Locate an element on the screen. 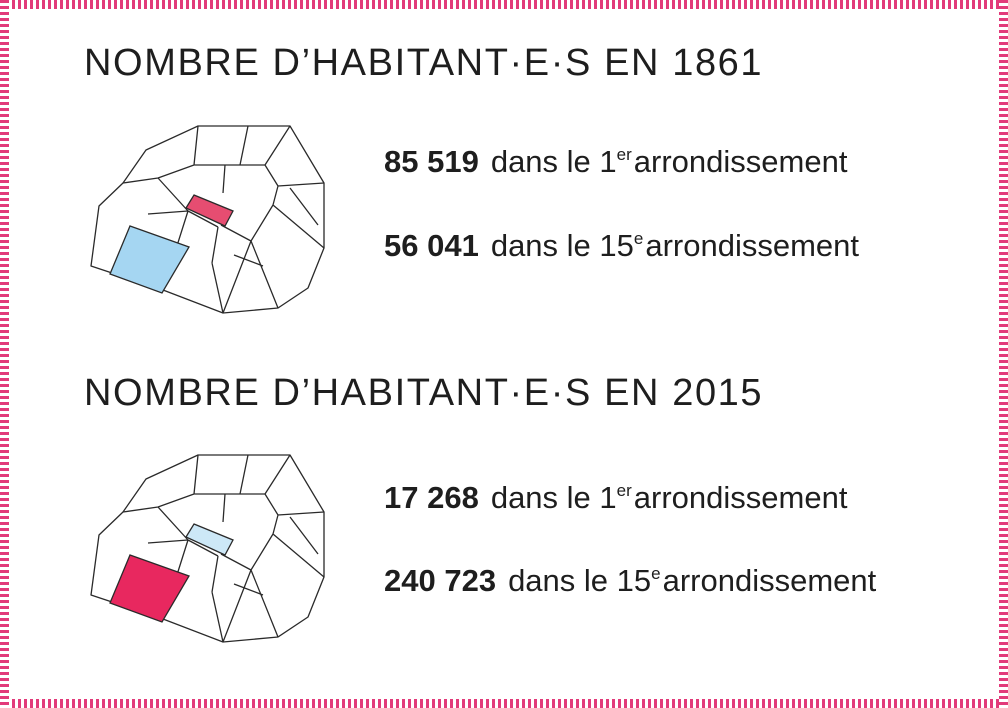 The width and height of the screenshot is (1008, 708). paris-map-2015 is located at coordinates (207, 548).